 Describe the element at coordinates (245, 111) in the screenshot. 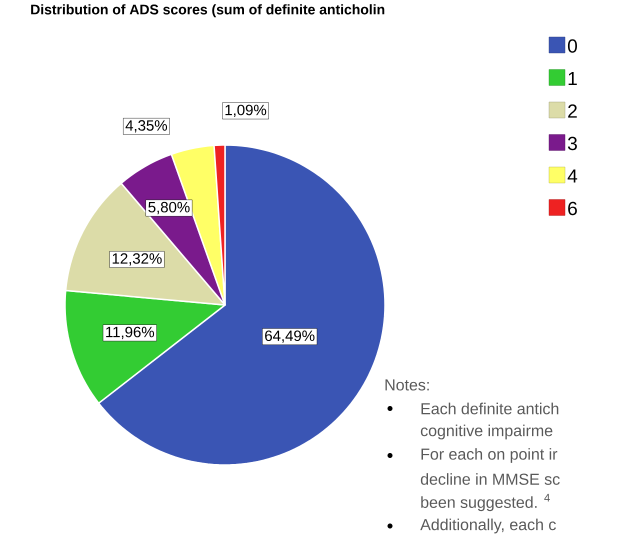

I see `data-label: 1,09%` at that location.